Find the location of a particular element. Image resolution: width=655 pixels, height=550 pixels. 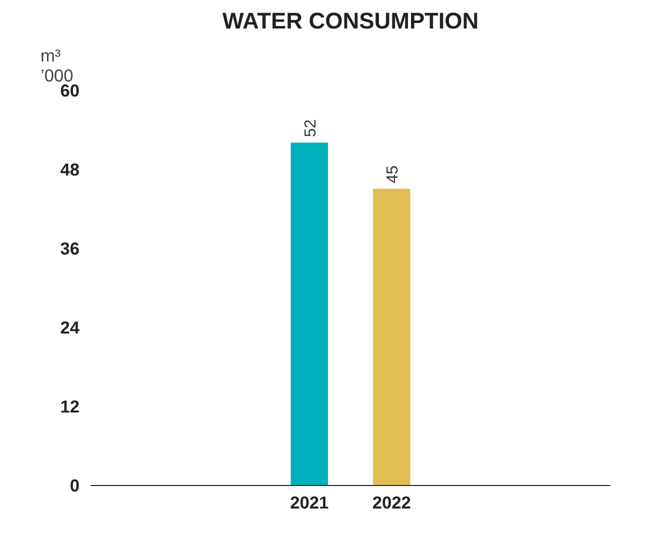

y-tick-label: 0 is located at coordinates (75, 486).